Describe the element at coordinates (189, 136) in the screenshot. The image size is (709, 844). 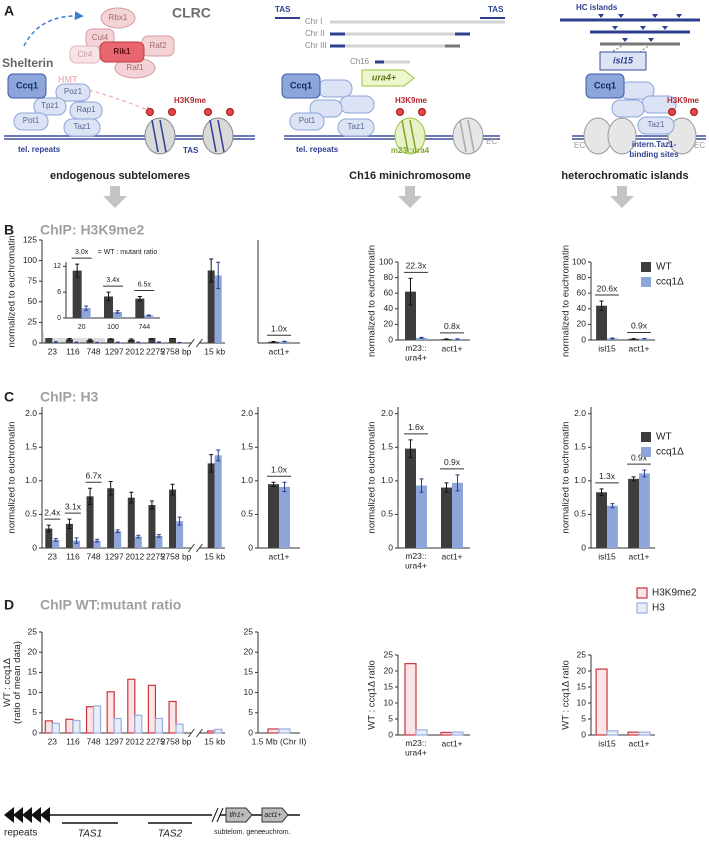
I see `nucleosomes` at that location.